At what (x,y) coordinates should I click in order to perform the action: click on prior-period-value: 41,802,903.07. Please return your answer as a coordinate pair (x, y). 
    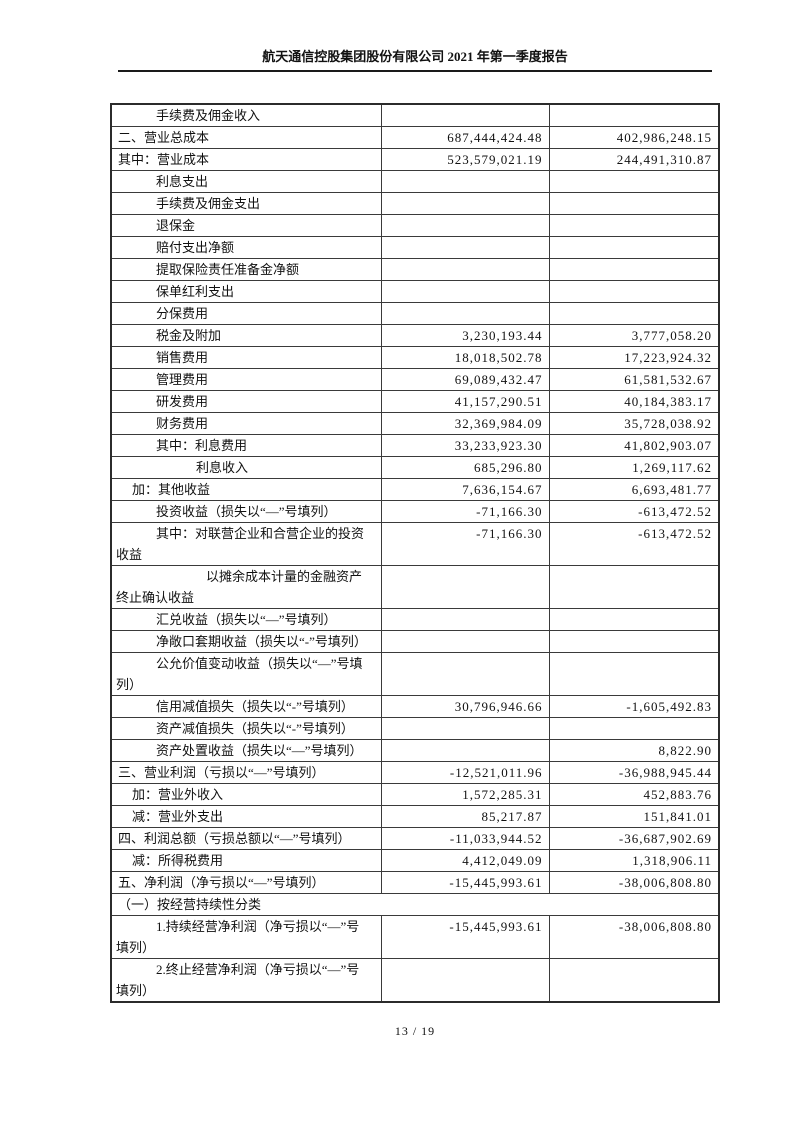
    Looking at the image, I should click on (634, 445).